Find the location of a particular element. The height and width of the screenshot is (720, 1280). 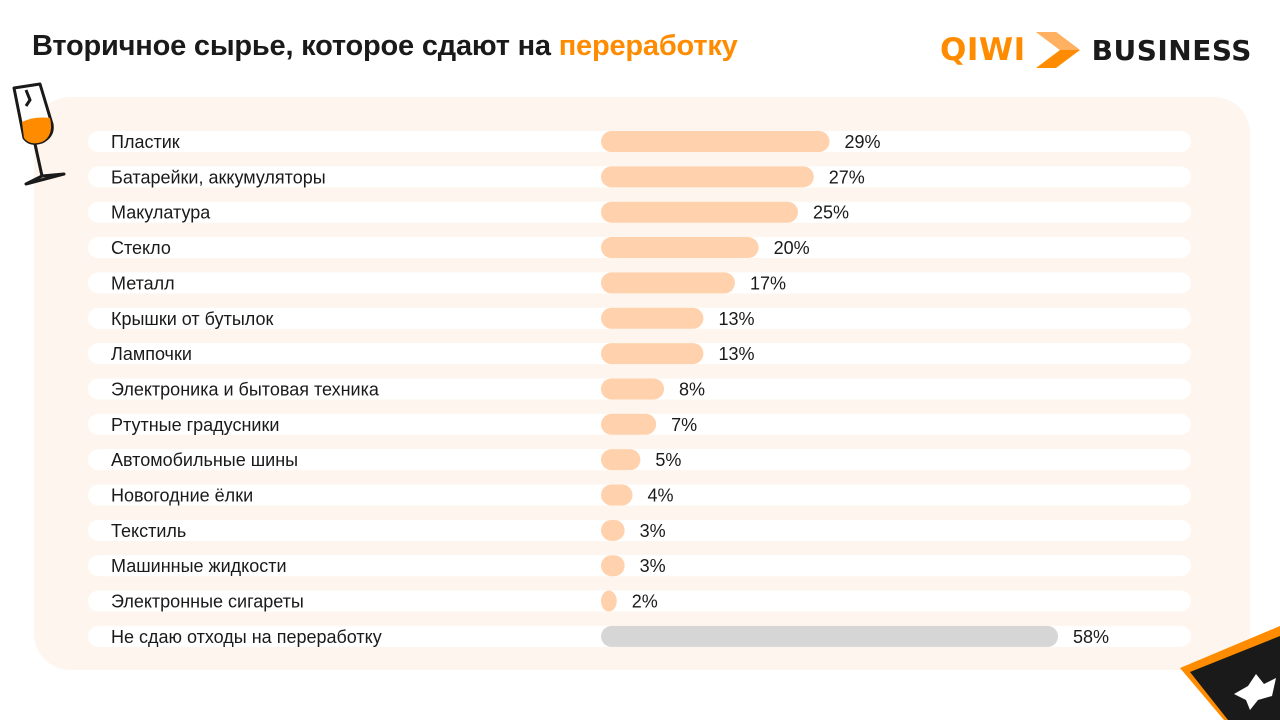

category-label: Ртутные градусники is located at coordinates (195, 425).